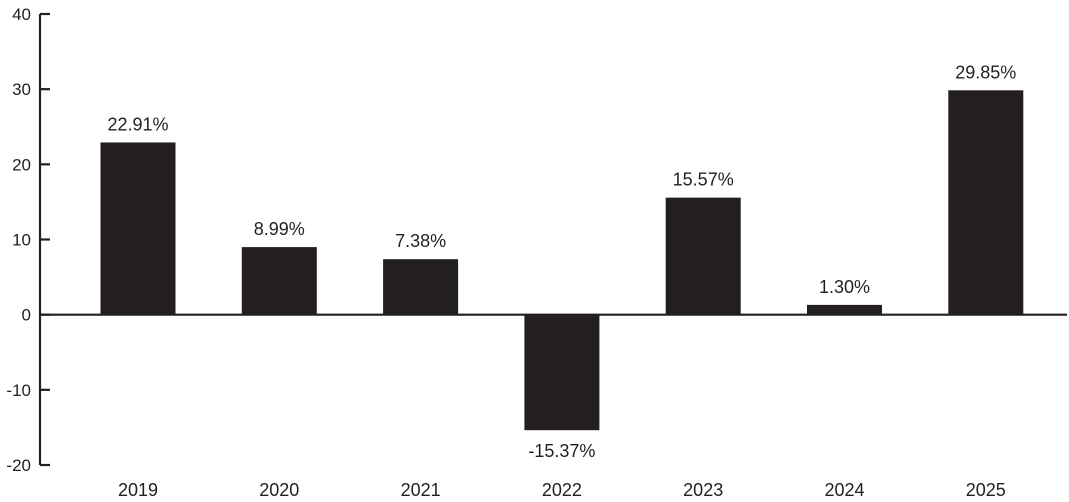 Image resolution: width=1069 pixels, height=502 pixels. What do you see at coordinates (138, 490) in the screenshot?
I see `category-label-2019: 2019` at bounding box center [138, 490].